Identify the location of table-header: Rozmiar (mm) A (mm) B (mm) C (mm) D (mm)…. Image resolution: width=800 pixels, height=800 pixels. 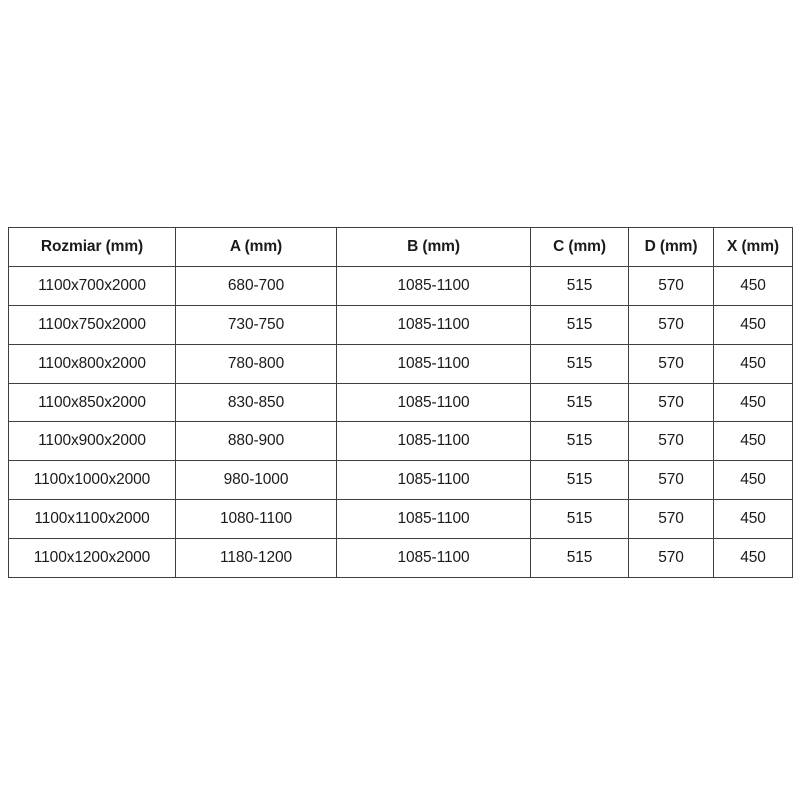
(400, 247).